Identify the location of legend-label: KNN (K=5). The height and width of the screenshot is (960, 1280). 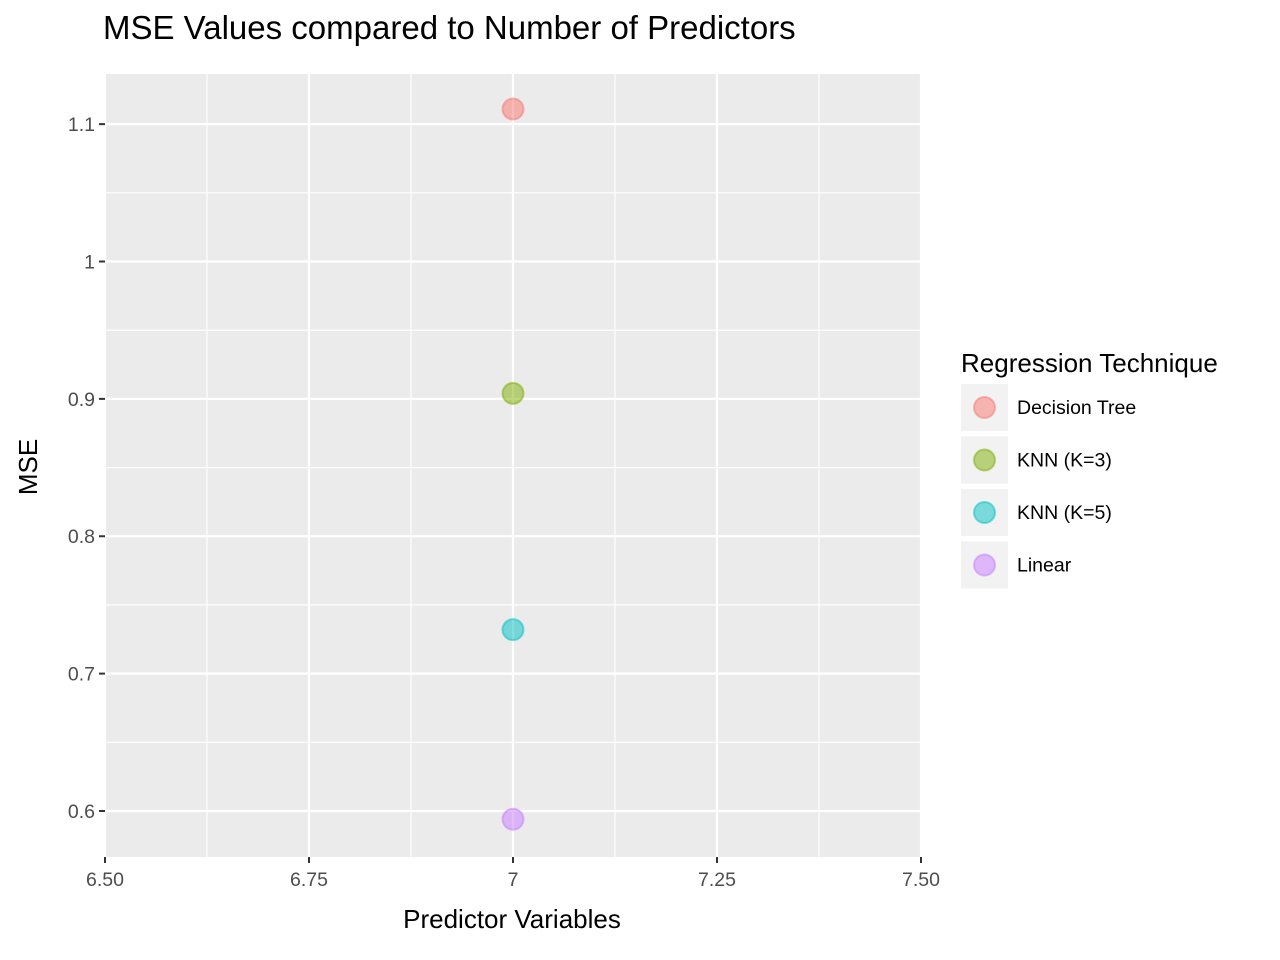
(1064, 513).